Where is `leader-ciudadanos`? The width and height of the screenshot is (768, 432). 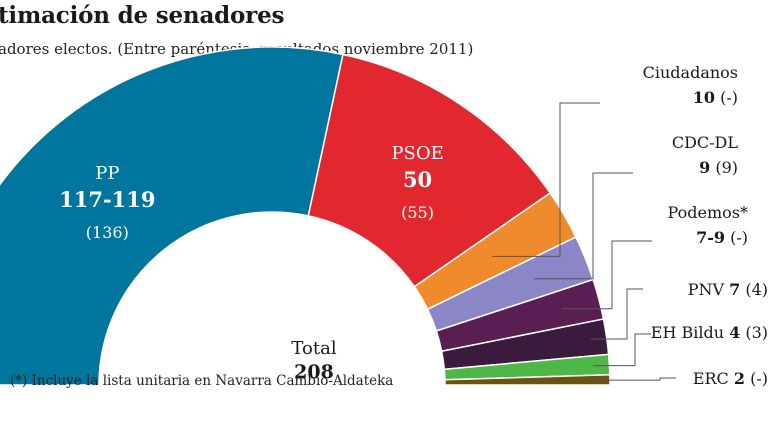 leader-ciudadanos is located at coordinates (546, 179).